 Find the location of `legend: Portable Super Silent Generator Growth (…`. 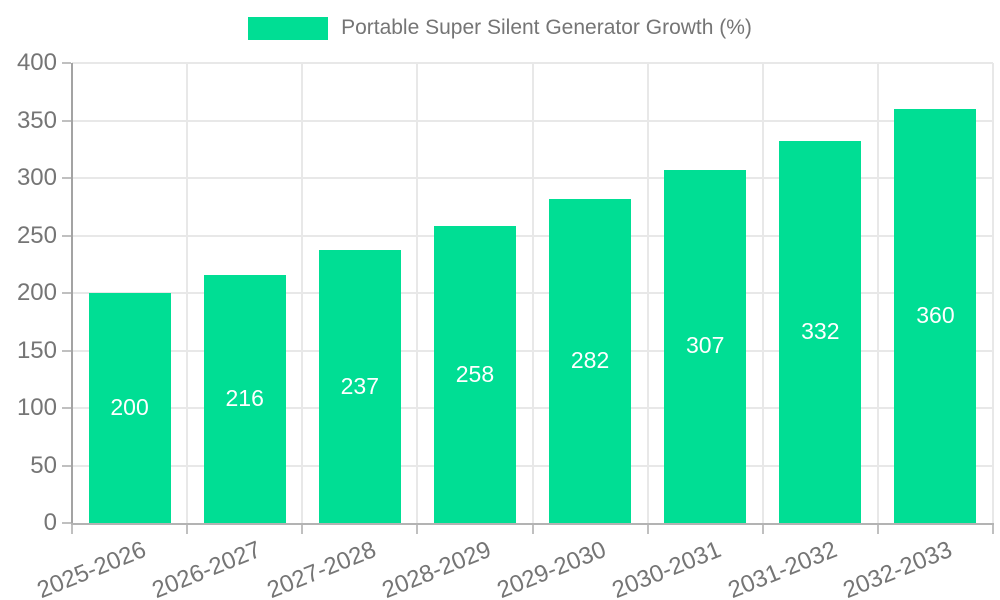

legend: Portable Super Silent Generator Growth (… is located at coordinates (500, 28).